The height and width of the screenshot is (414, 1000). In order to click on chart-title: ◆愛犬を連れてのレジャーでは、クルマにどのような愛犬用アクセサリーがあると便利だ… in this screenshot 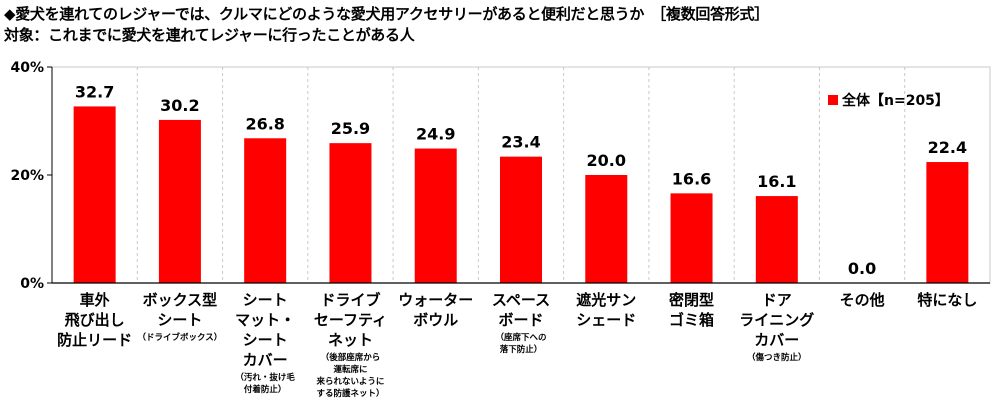, I will do `click(386, 14)`.